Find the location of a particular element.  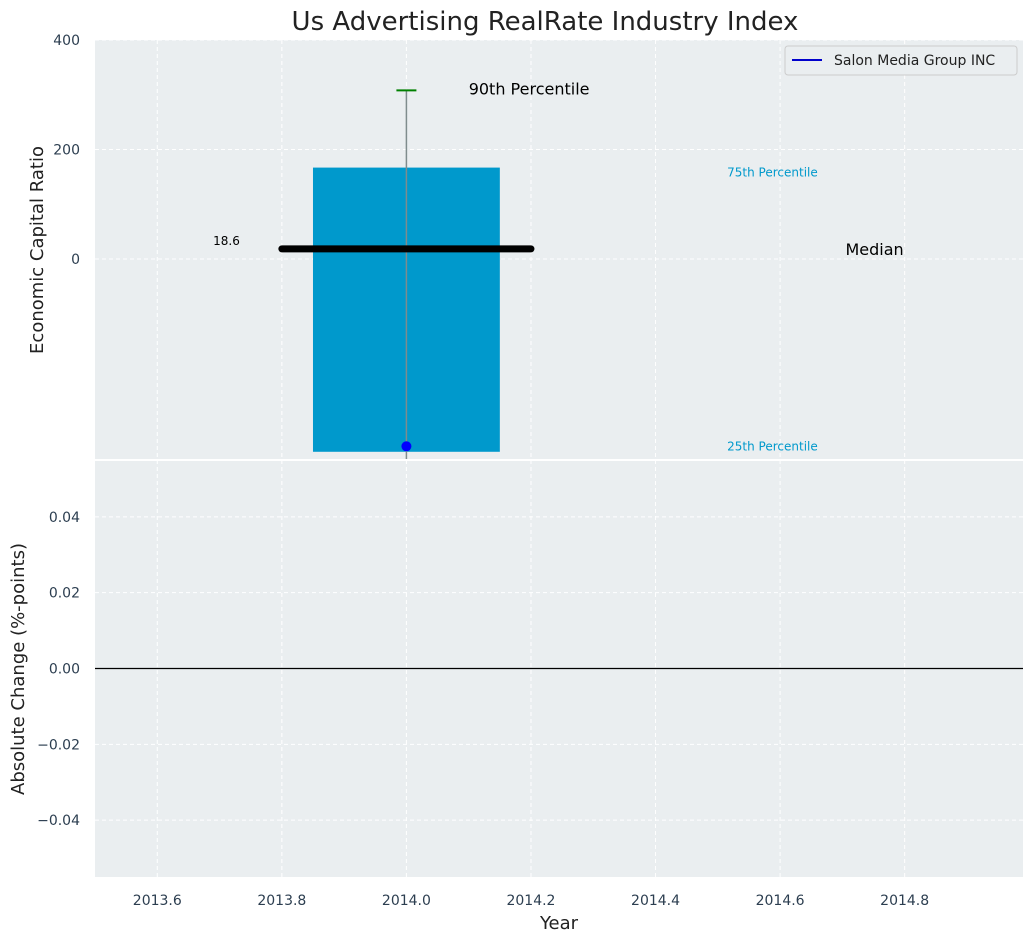

x-tick-label: 2013.8 is located at coordinates (281, 901).